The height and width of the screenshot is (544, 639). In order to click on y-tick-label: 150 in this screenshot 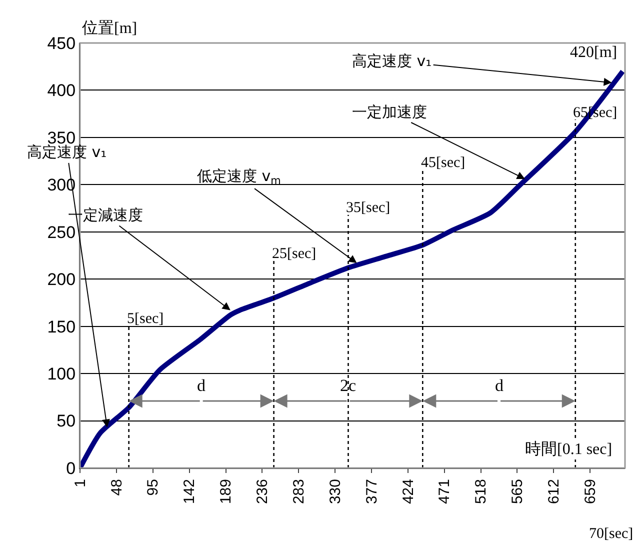, I will do `click(61, 326)`.